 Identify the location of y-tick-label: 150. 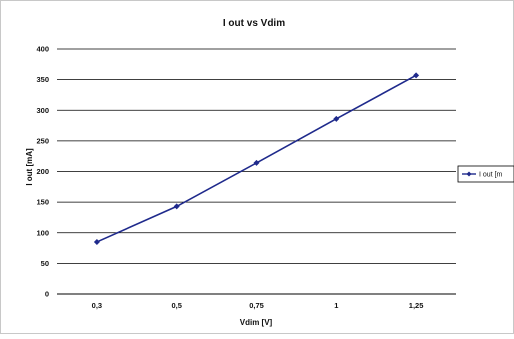
(42, 202).